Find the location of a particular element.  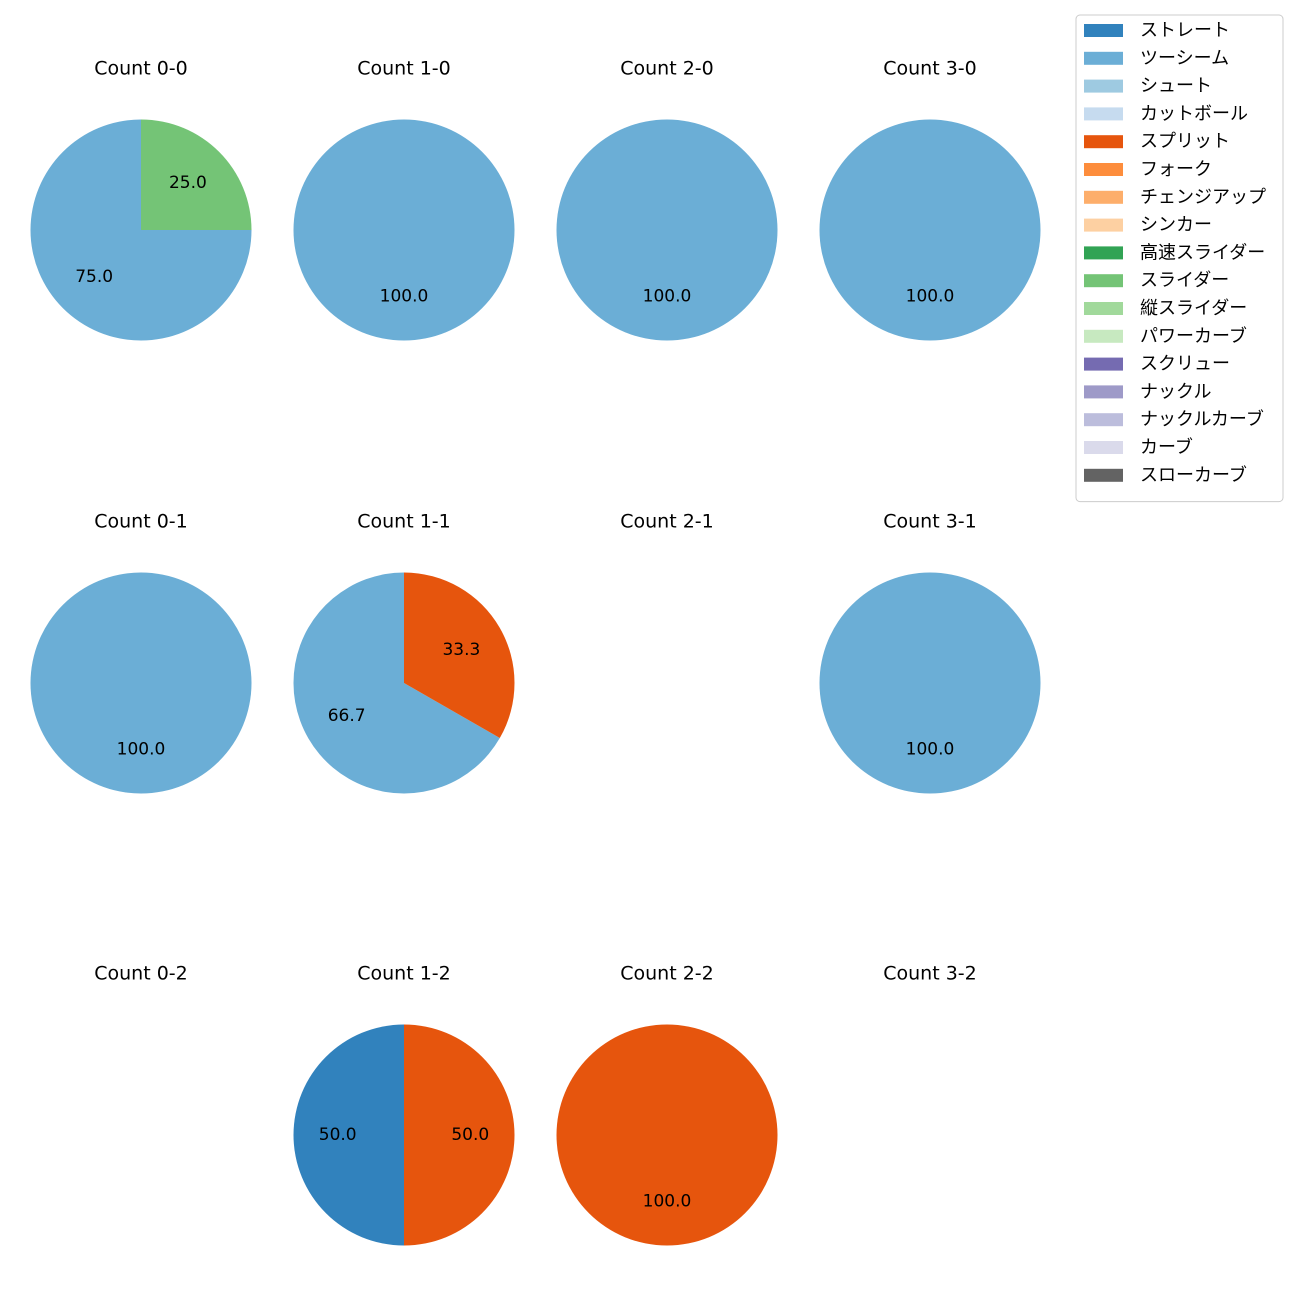

panel-title: Count 0-0 is located at coordinates (141, 69).